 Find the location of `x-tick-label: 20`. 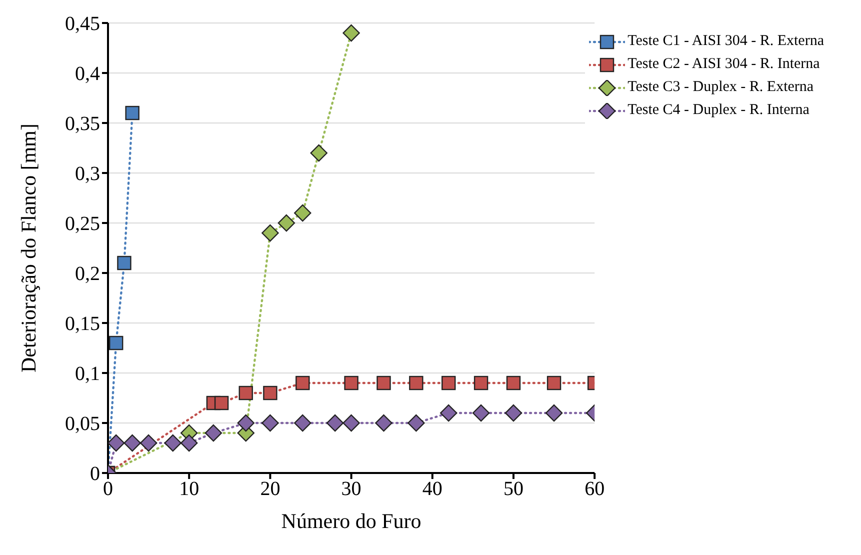

x-tick-label: 20 is located at coordinates (270, 489).